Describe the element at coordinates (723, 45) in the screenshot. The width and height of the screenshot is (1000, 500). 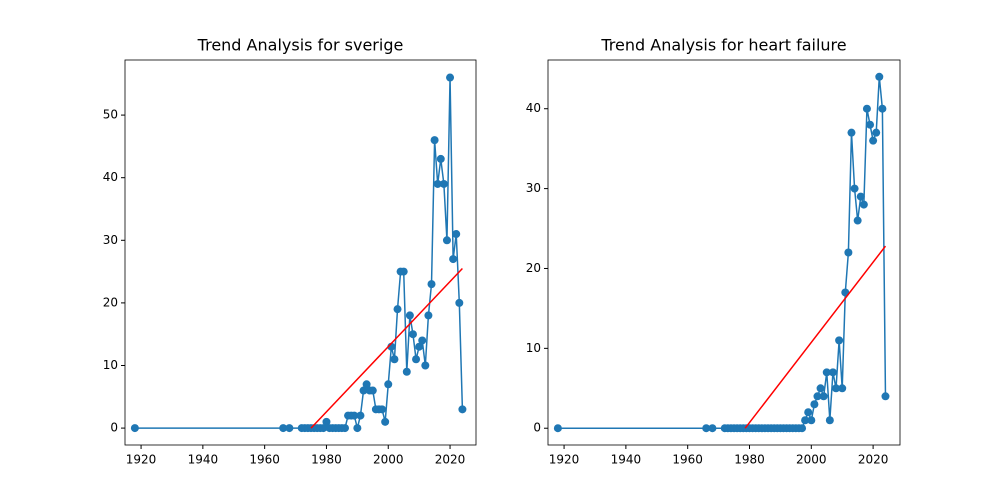
I see `chart-title: Trend Analysis for heart failure` at that location.